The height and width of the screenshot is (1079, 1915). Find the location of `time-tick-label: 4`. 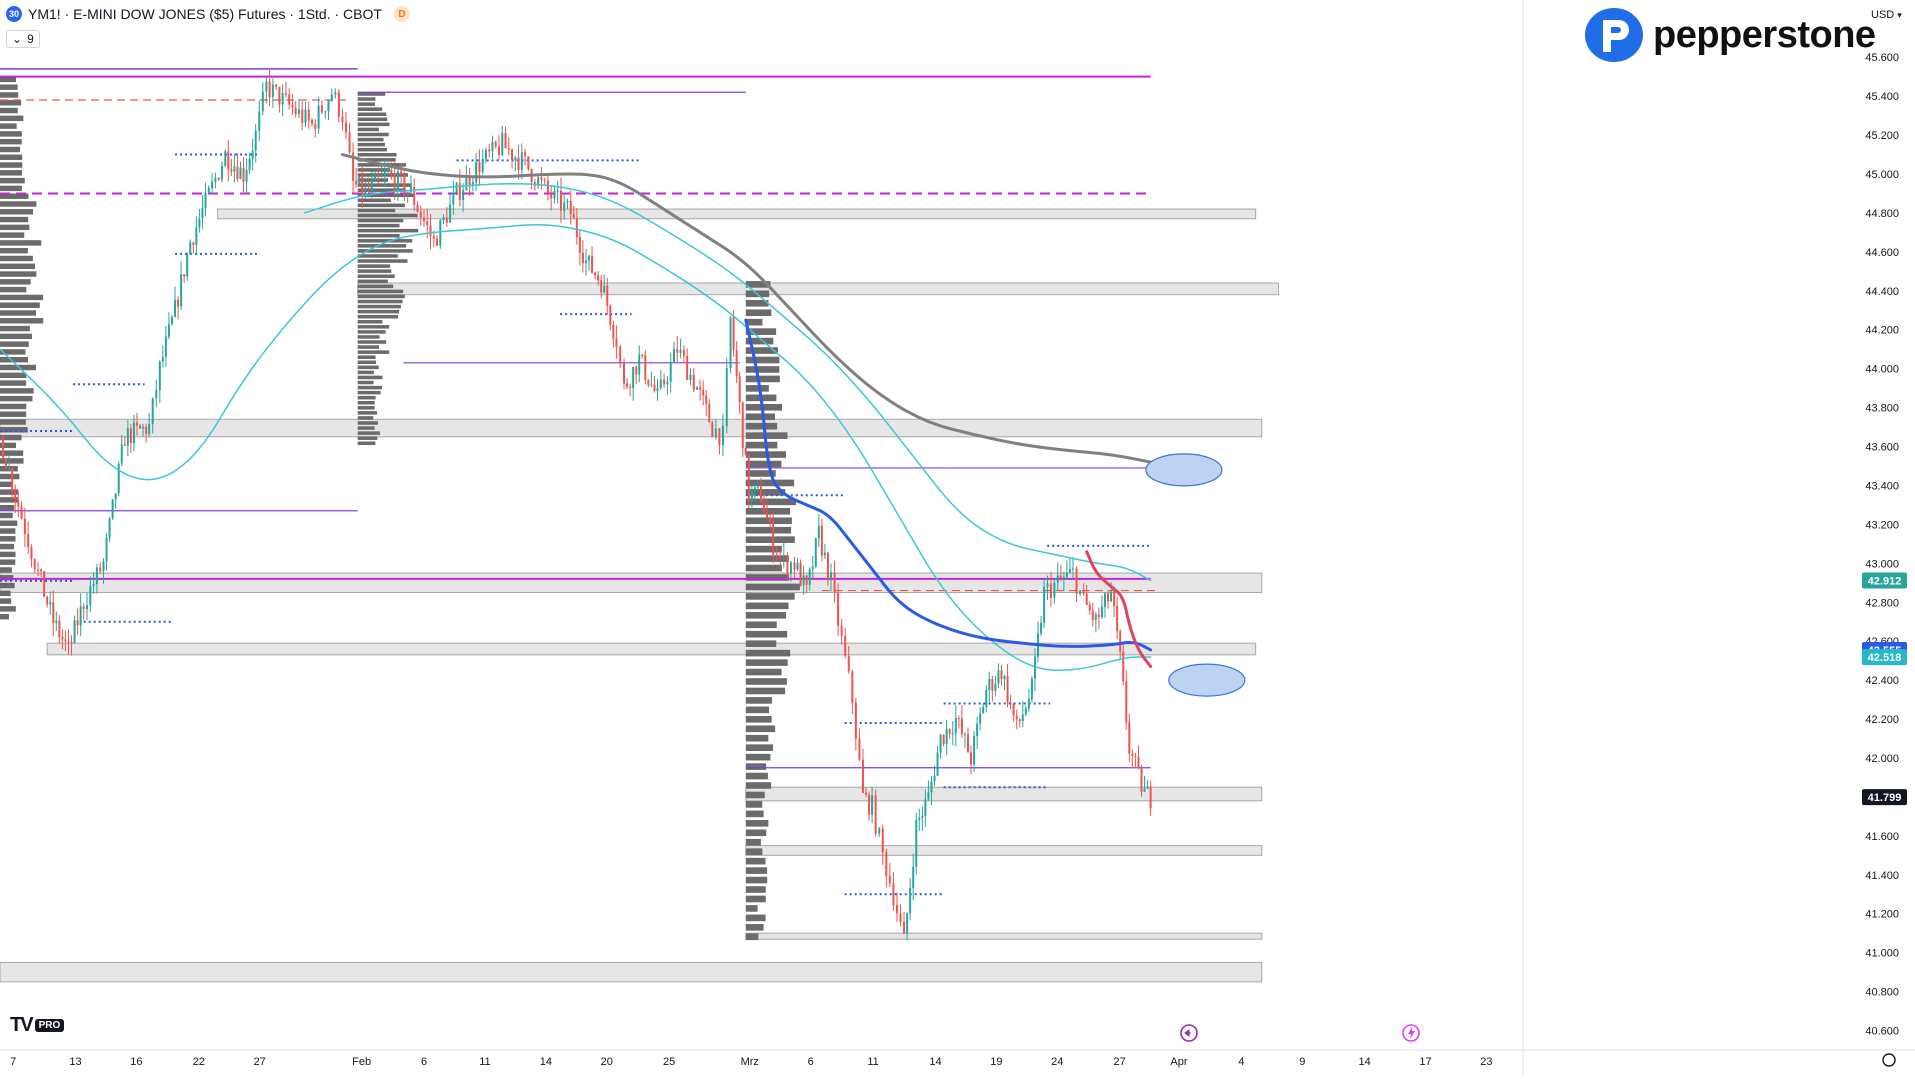

time-tick-label: 4 is located at coordinates (1241, 1062).